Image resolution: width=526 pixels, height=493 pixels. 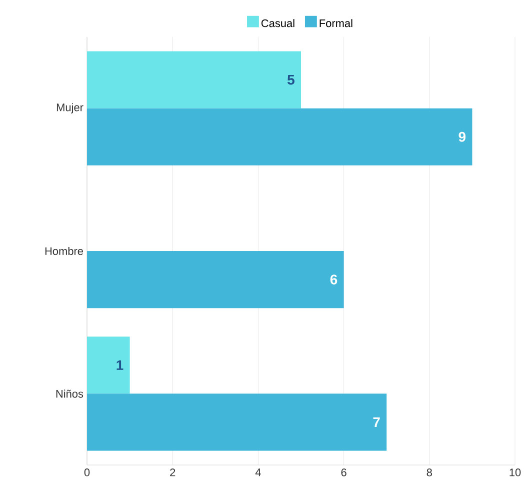 What do you see at coordinates (87, 472) in the screenshot?
I see `x-tick-label: 0` at bounding box center [87, 472].